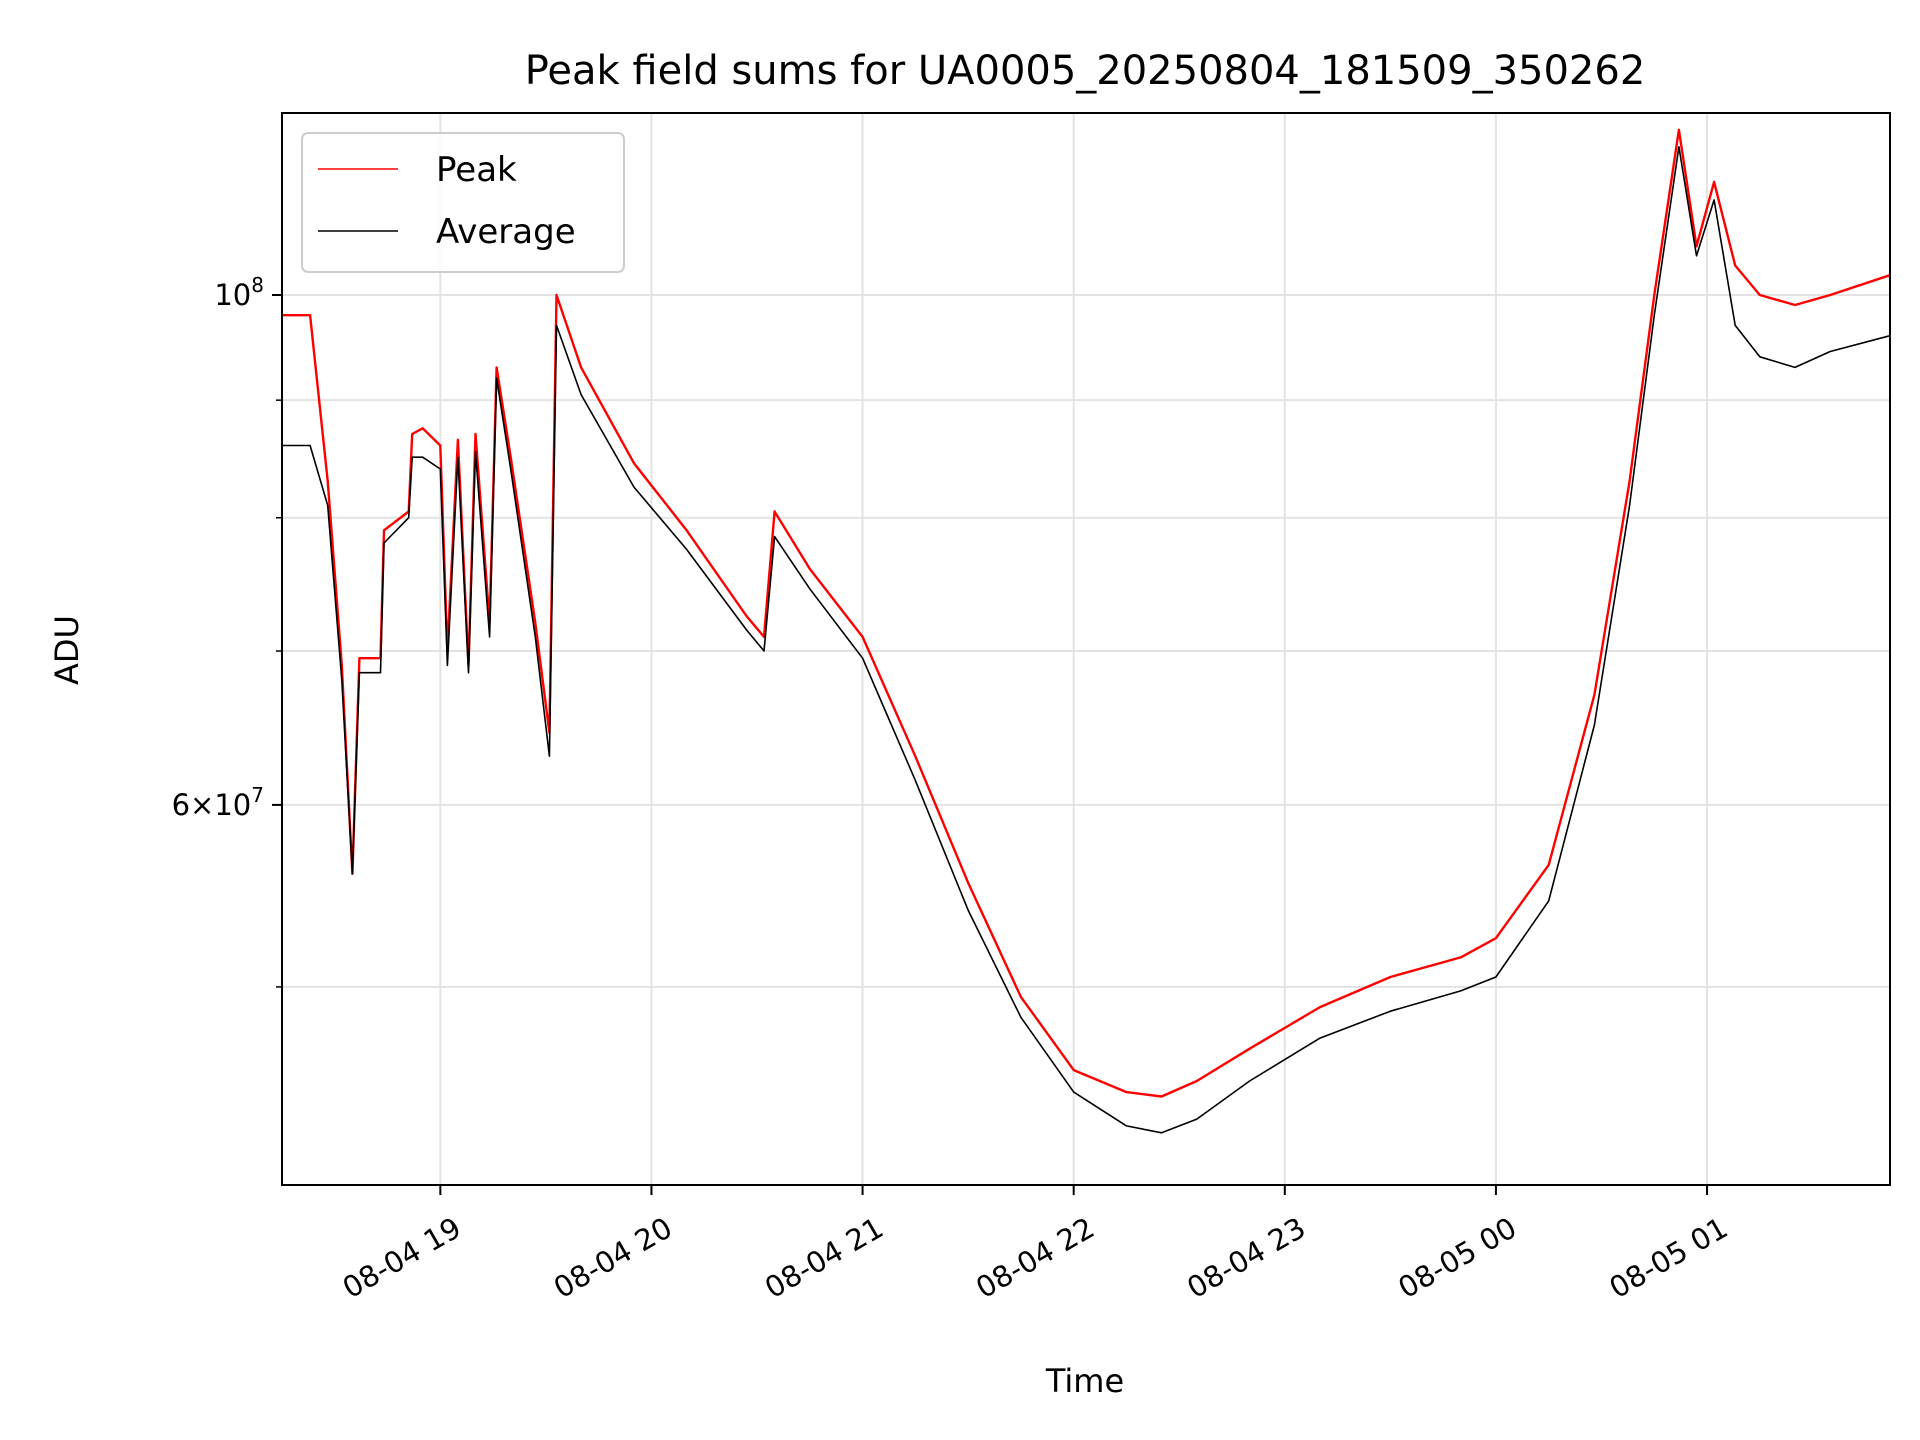 The height and width of the screenshot is (1440, 1920). Describe the element at coordinates (227, 630) in the screenshot. I see `y-axis: 6×107 108` at that location.